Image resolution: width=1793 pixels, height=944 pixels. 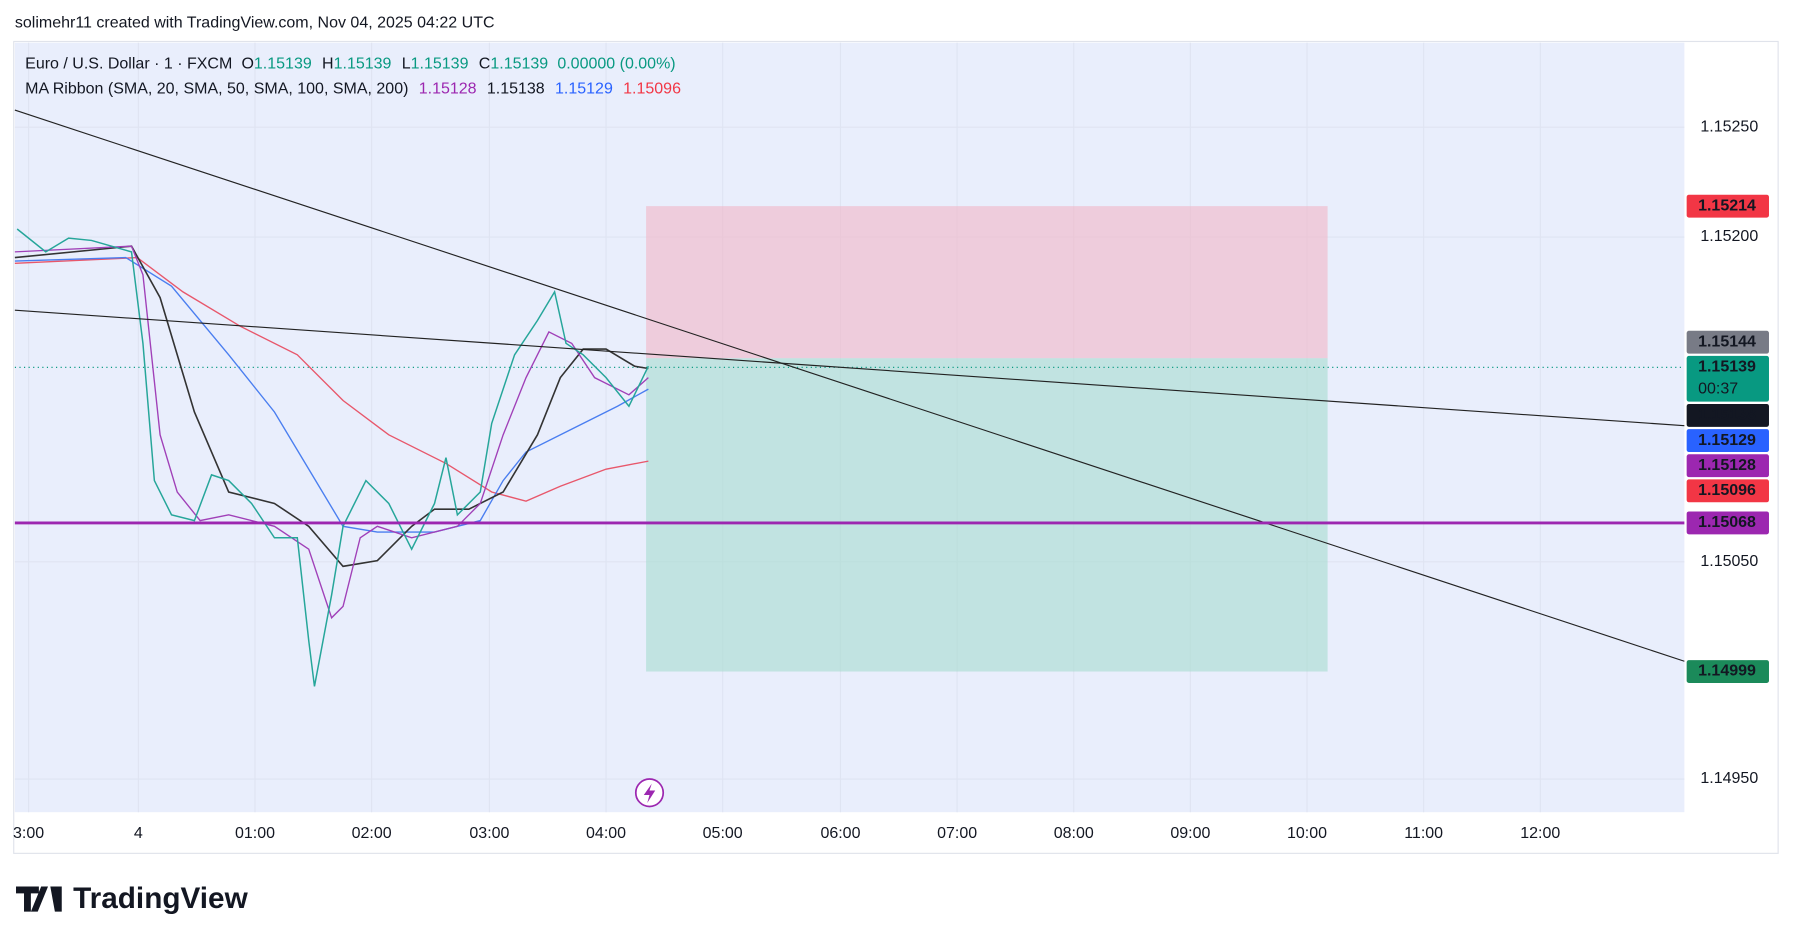 What do you see at coordinates (128, 64) in the screenshot?
I see `symbol: Euro / U.S. Dollar · 1 · FXCM` at bounding box center [128, 64].